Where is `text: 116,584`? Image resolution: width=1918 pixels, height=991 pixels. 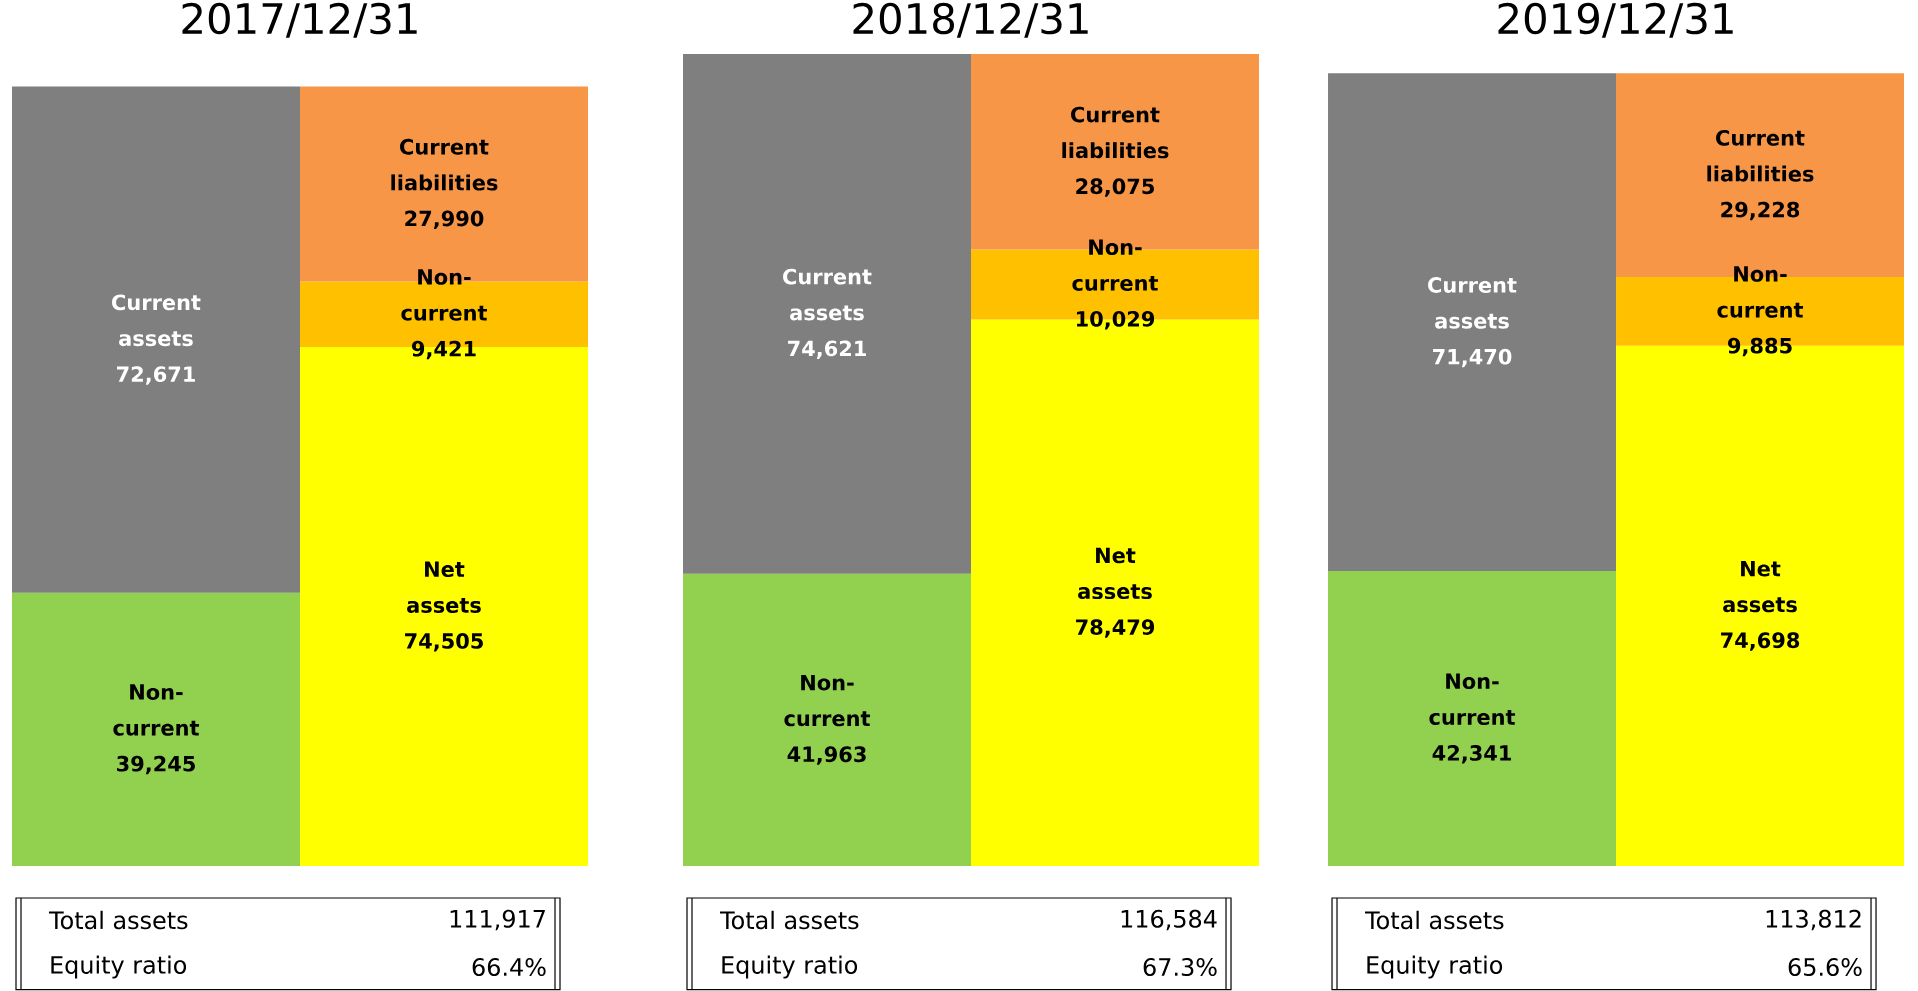
text: 116,584 is located at coordinates (1169, 920).